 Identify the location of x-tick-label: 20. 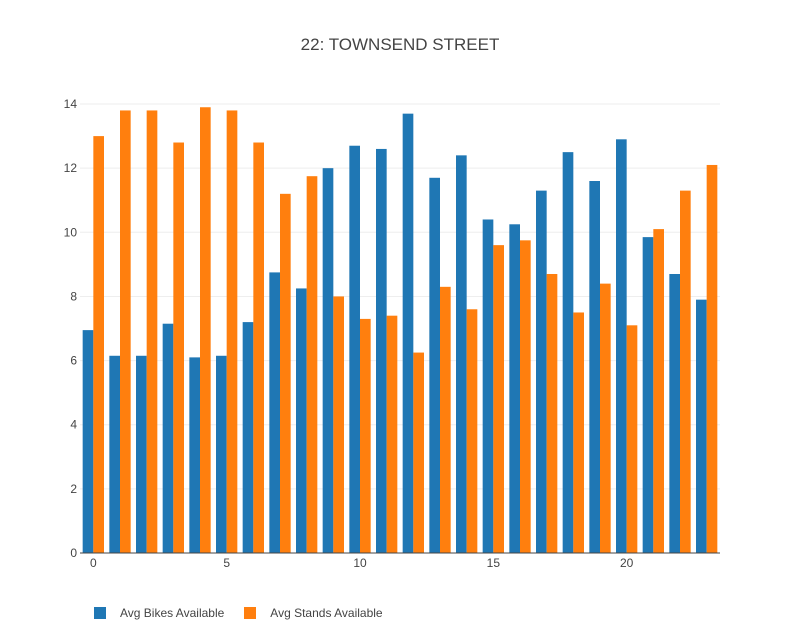
(627, 563).